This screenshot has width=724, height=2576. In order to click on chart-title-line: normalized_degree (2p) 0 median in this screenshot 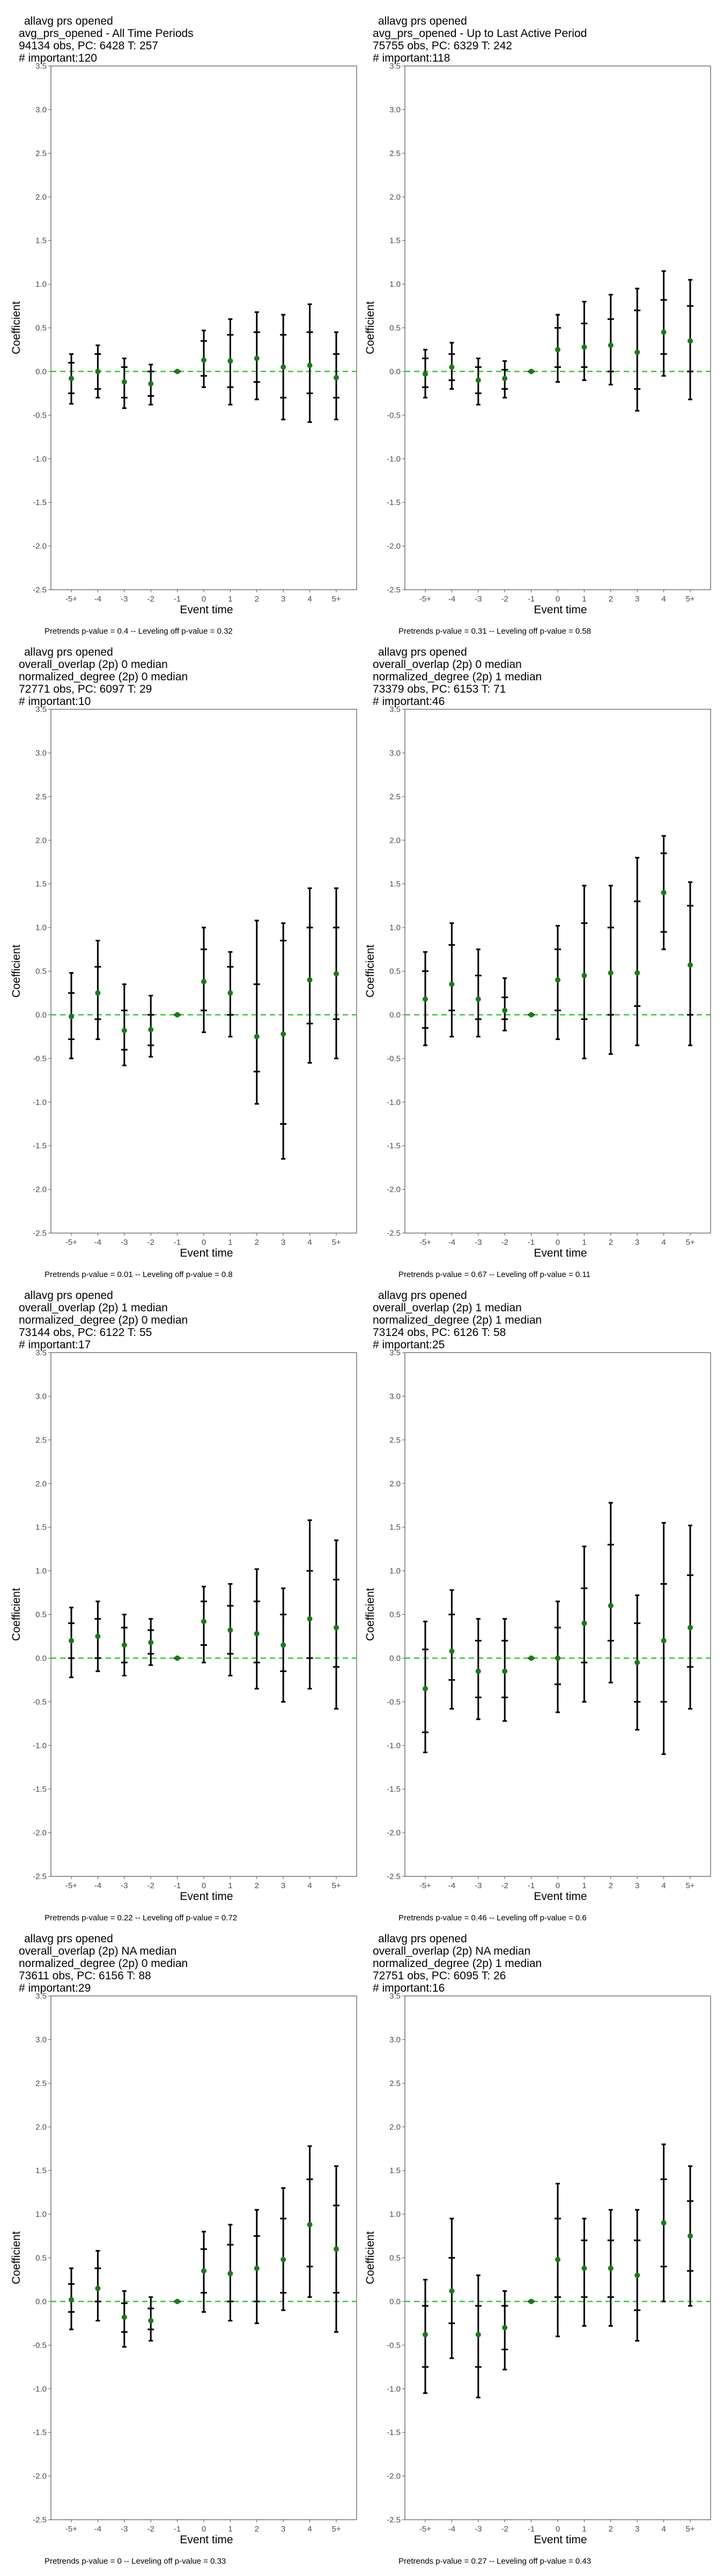, I will do `click(103, 1320)`.